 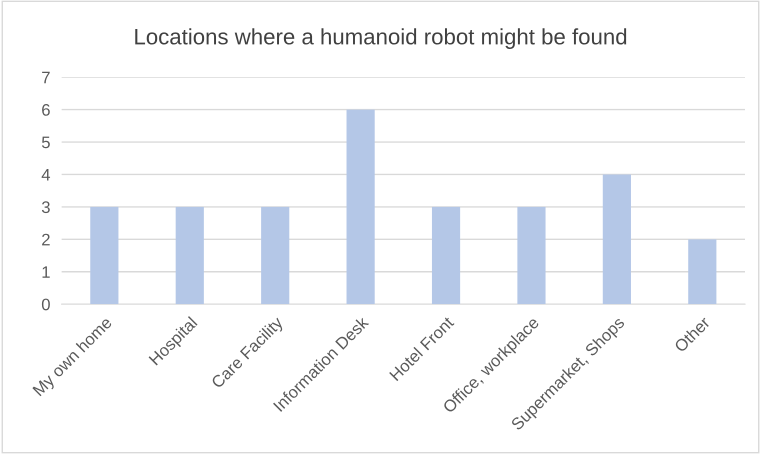 I want to click on y-tick-label: 0, so click(x=46, y=304).